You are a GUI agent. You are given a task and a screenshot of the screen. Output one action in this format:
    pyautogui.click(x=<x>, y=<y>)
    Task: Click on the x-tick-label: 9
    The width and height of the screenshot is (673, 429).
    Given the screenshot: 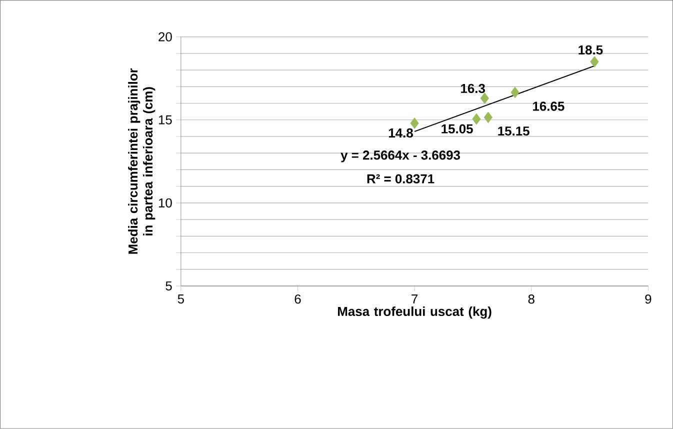 What is the action you would take?
    pyautogui.click(x=648, y=299)
    